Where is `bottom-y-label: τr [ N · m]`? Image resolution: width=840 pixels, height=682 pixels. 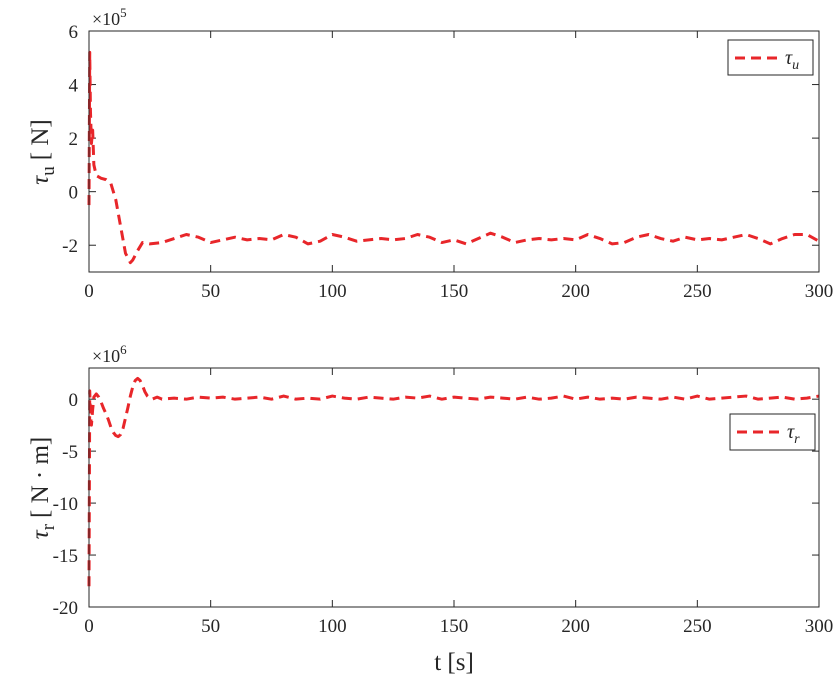
bottom-y-label: τr [ N · m] is located at coordinates (43, 488).